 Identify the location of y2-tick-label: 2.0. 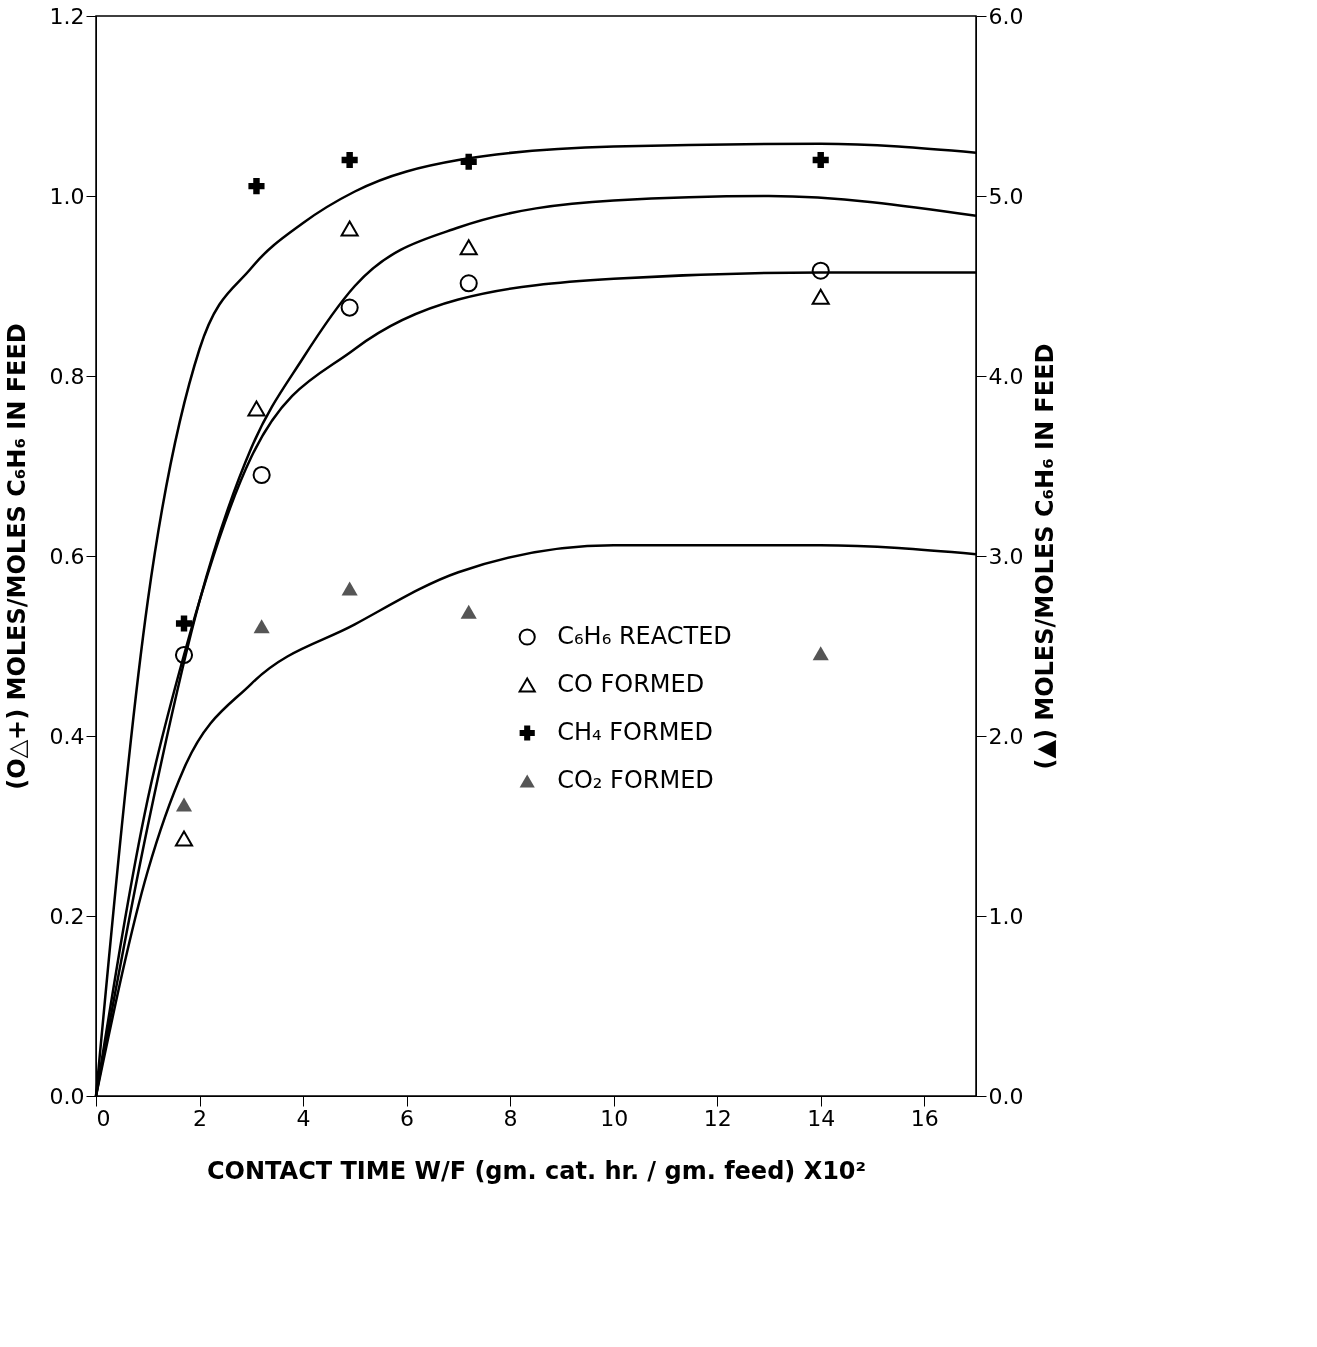
(1006, 736).